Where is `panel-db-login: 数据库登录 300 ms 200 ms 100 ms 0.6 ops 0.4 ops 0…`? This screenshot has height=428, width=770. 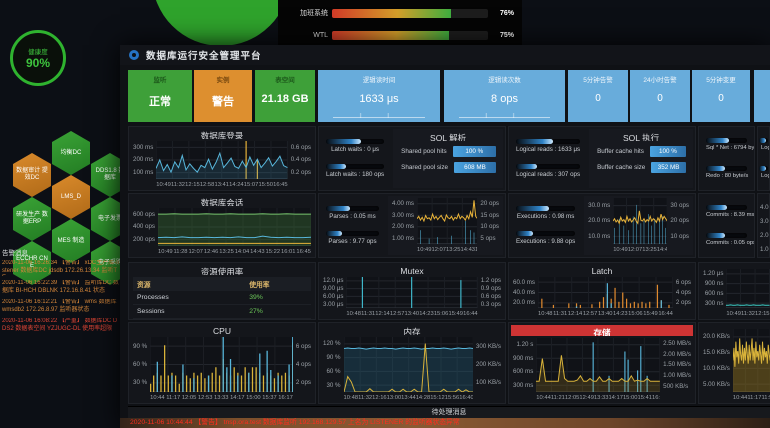 panel-db-login: 数据库登录 300 ms 200 ms 100 ms 0.6 ops 0.4 ops 0… is located at coordinates (222, 158).